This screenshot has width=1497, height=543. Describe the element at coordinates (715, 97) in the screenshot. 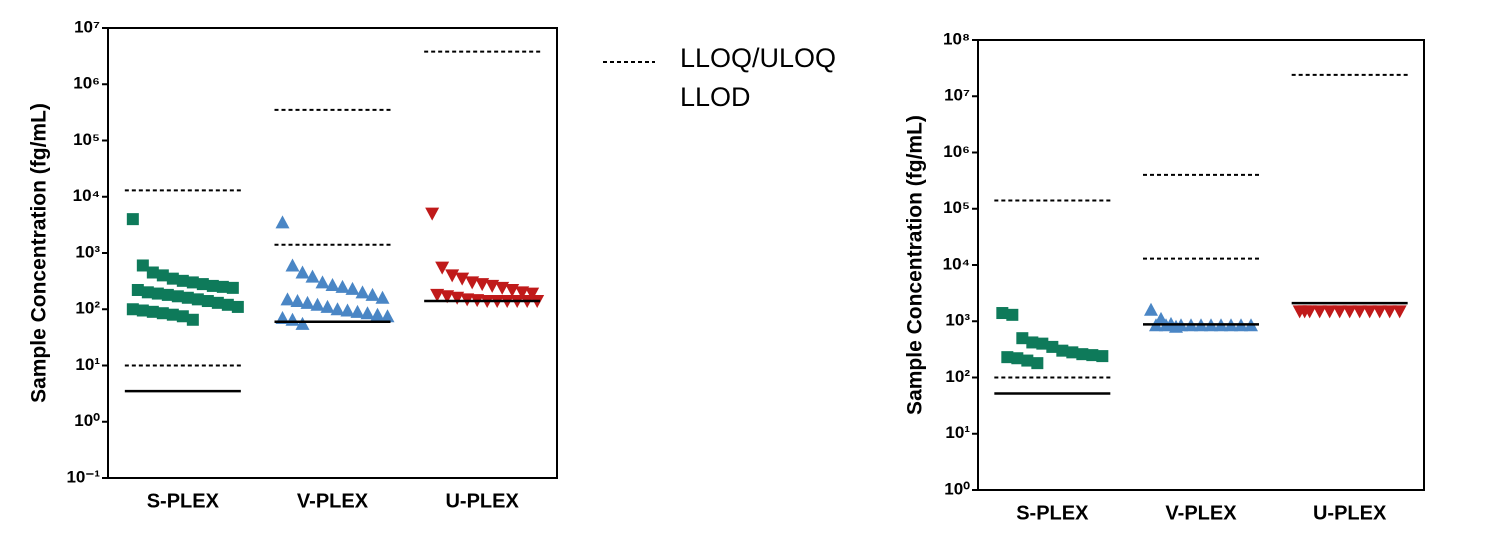

I see `legend-label: LLOD` at that location.